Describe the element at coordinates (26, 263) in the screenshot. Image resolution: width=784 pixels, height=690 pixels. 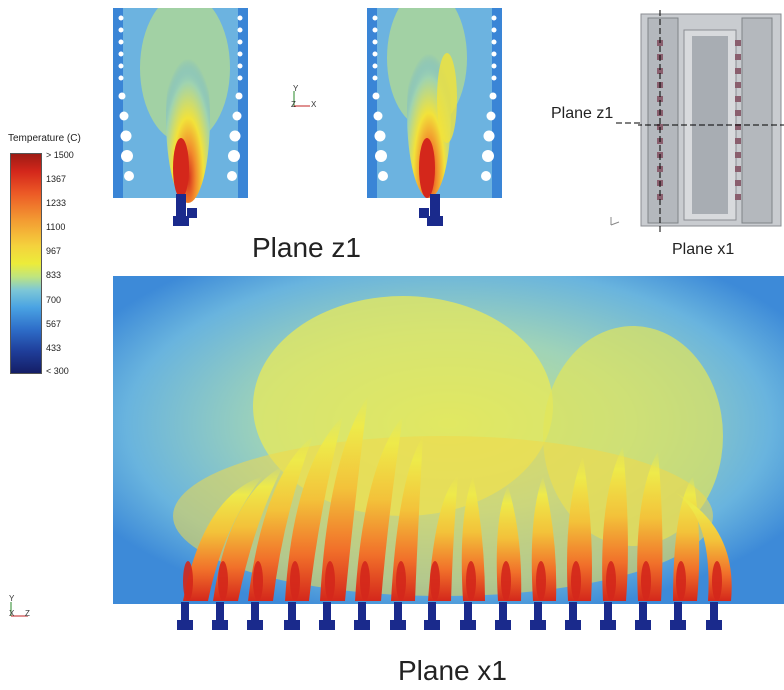
I see `temperature-color-bar` at that location.